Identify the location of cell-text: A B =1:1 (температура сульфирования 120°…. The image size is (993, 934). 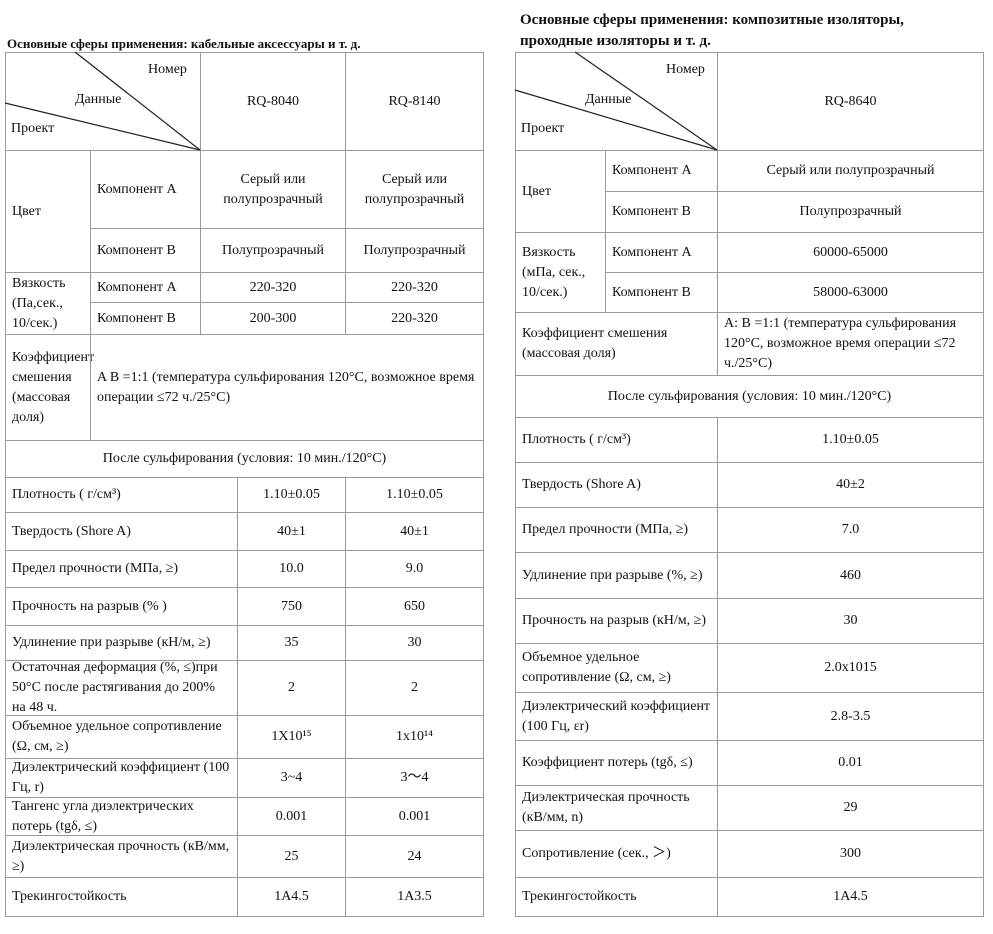
(286, 387).